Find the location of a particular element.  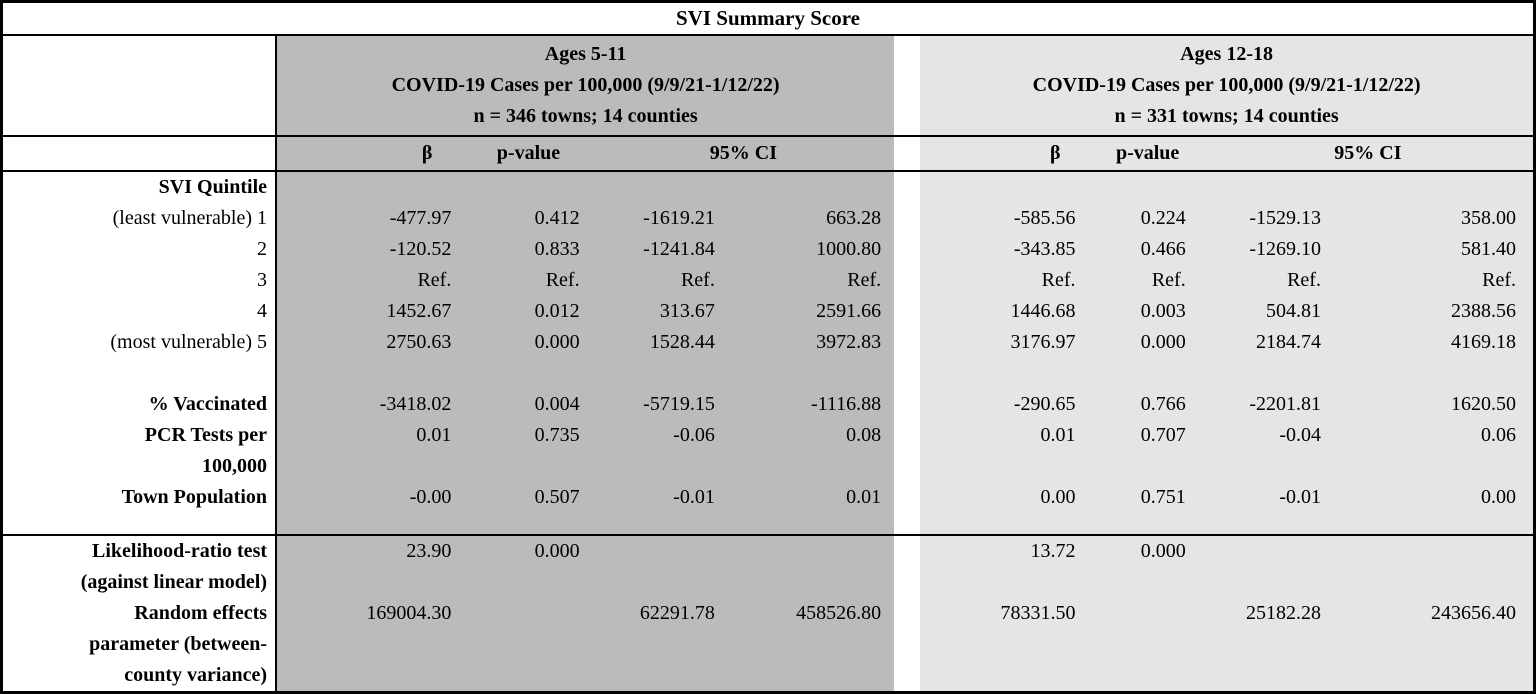

ci-lower: -1619.21 is located at coordinates (660, 218).